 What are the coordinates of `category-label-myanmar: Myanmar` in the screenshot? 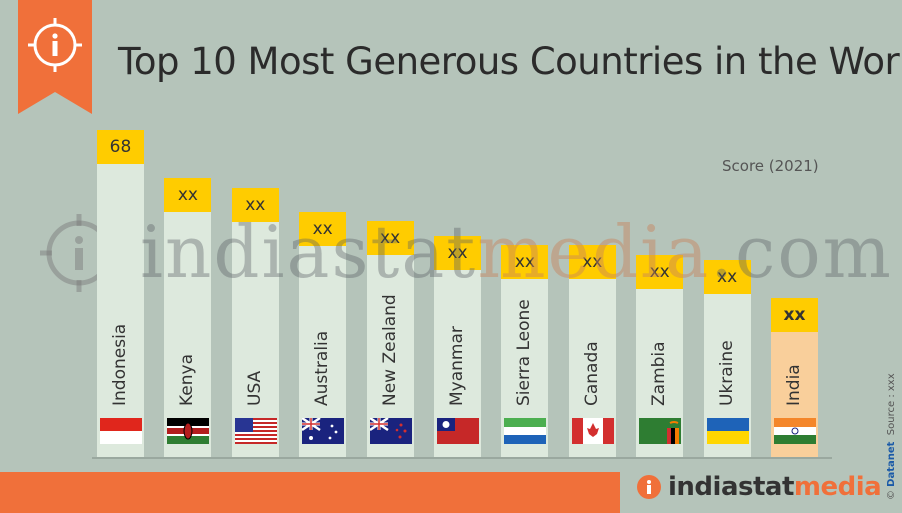 It's located at (457, 366).